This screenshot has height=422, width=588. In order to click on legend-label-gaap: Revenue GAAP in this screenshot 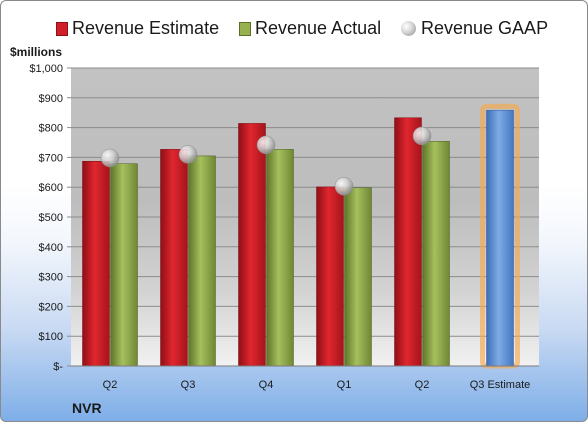, I will do `click(485, 28)`.